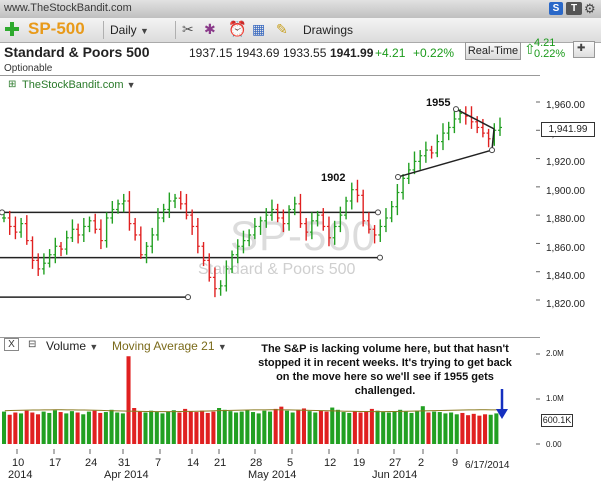 Image resolution: width=601 pixels, height=482 pixels. I want to click on expand-button: ✚, so click(584, 49).